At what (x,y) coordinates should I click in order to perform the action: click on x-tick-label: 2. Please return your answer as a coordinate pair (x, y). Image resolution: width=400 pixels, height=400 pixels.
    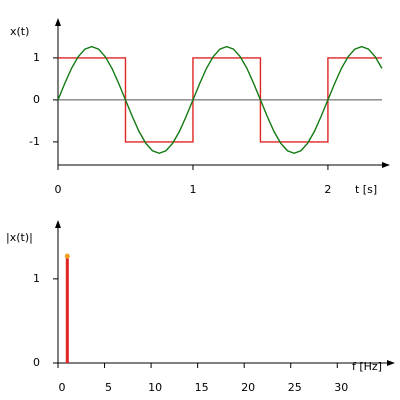
    Looking at the image, I should click on (327, 189).